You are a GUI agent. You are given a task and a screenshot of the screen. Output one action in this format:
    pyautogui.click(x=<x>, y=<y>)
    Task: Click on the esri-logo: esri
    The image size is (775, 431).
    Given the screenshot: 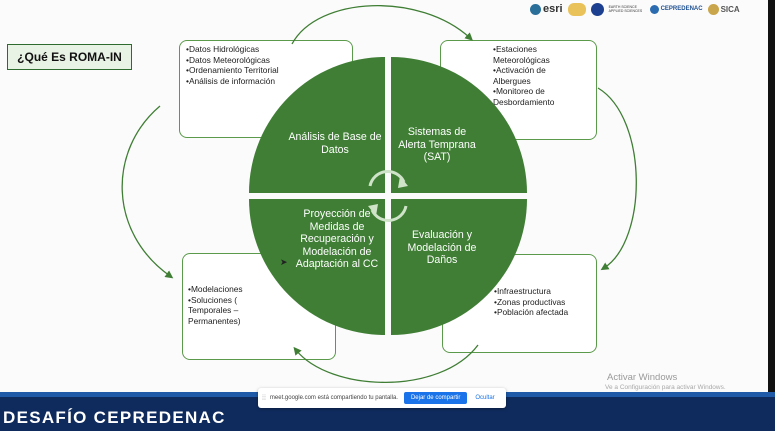 What is the action you would take?
    pyautogui.click(x=546, y=9)
    